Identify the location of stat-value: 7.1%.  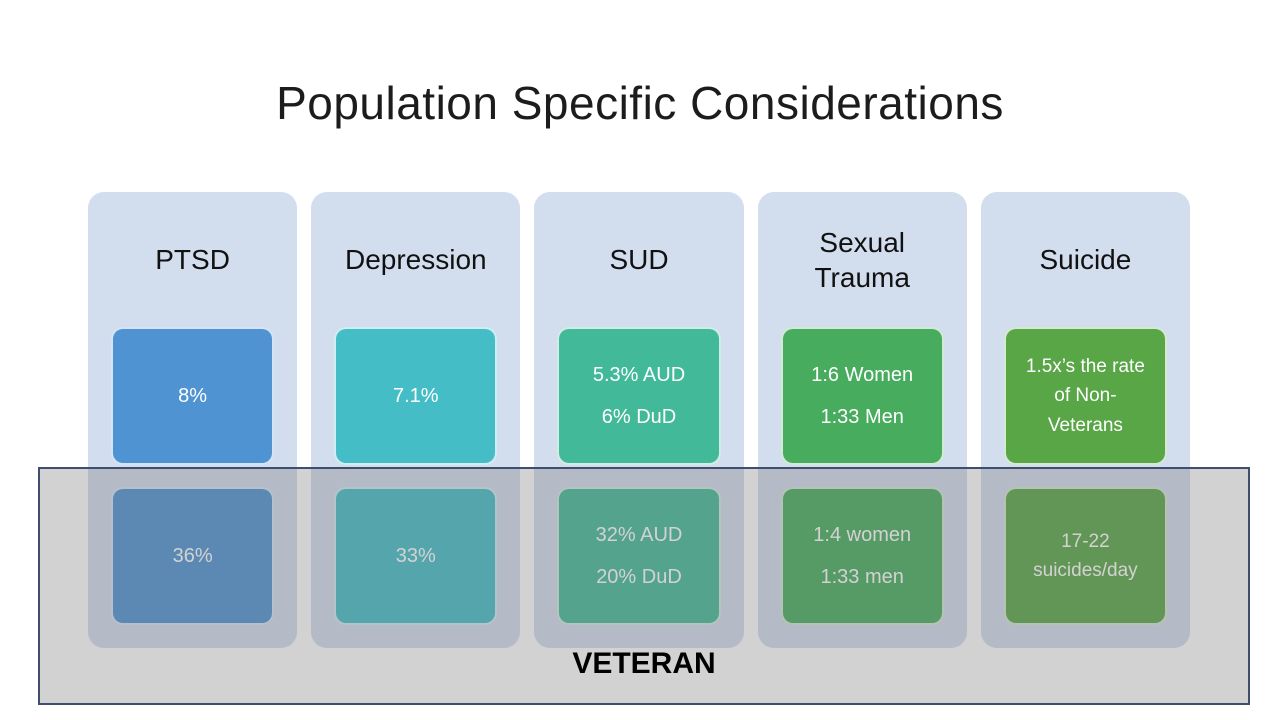
(416, 396).